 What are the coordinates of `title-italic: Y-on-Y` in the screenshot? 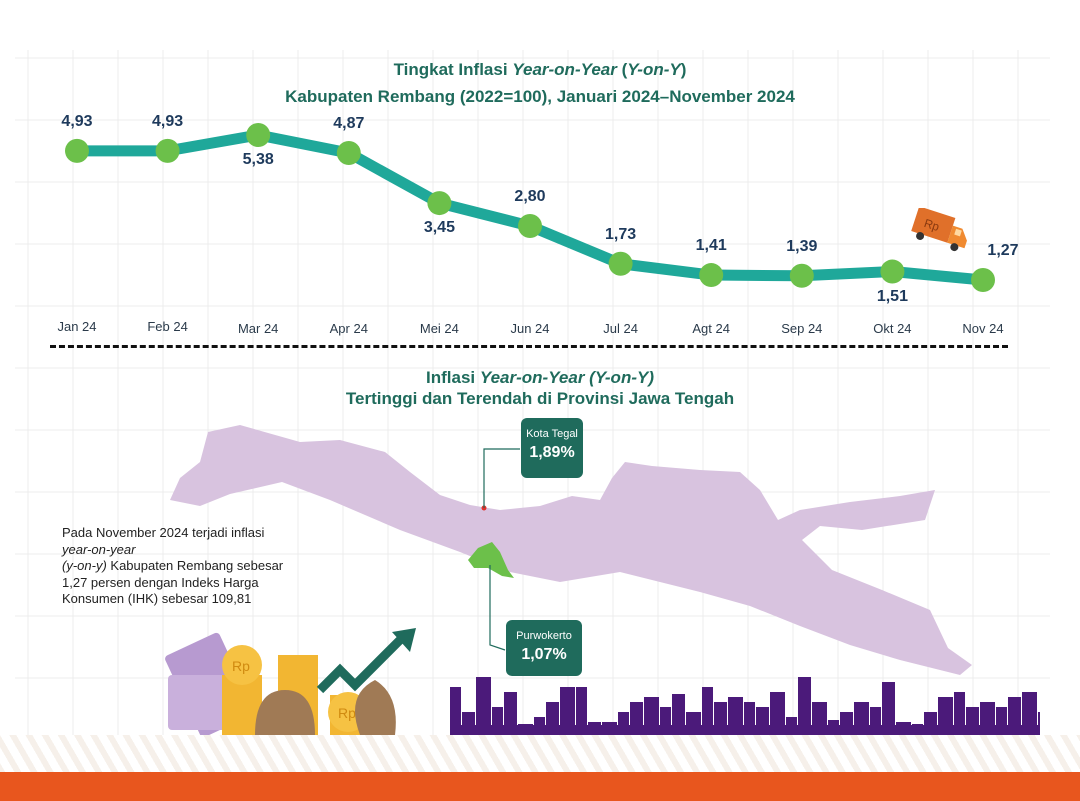 It's located at (654, 69).